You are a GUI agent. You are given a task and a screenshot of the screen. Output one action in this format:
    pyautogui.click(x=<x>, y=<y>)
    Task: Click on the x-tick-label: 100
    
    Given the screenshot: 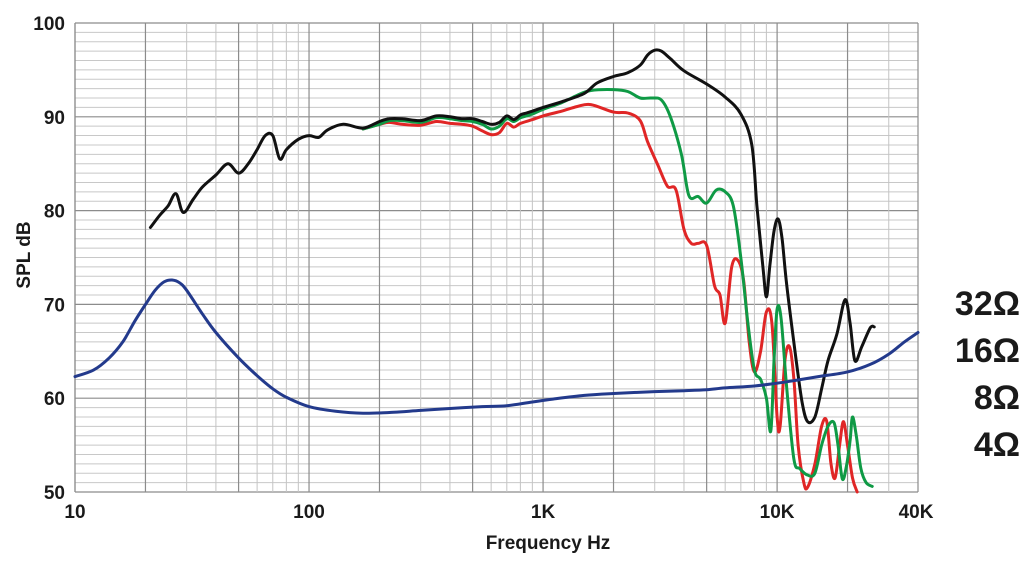 What is the action you would take?
    pyautogui.click(x=309, y=512)
    